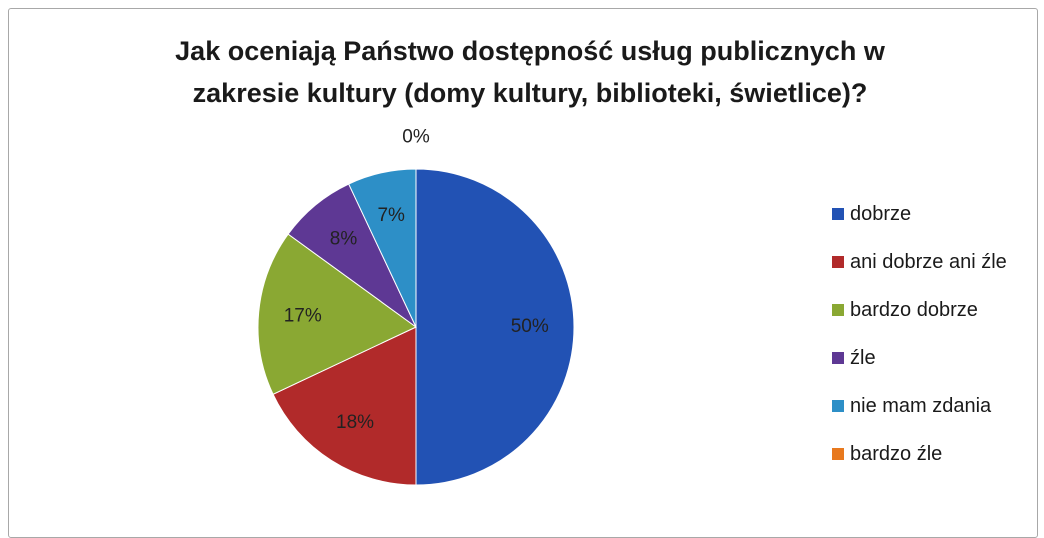  What do you see at coordinates (934, 358) in the screenshot?
I see `legend-item-zle: źle` at bounding box center [934, 358].